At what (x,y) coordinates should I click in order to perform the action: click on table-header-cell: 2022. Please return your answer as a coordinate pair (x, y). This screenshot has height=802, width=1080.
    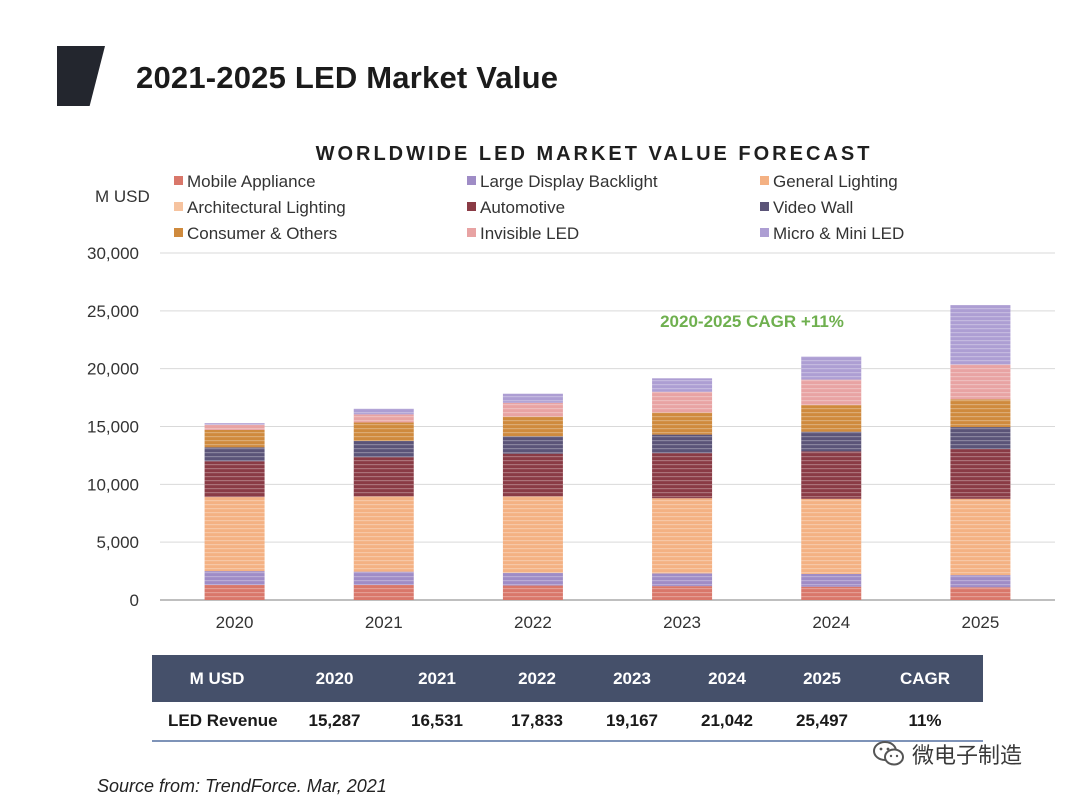
    Looking at the image, I should click on (537, 678).